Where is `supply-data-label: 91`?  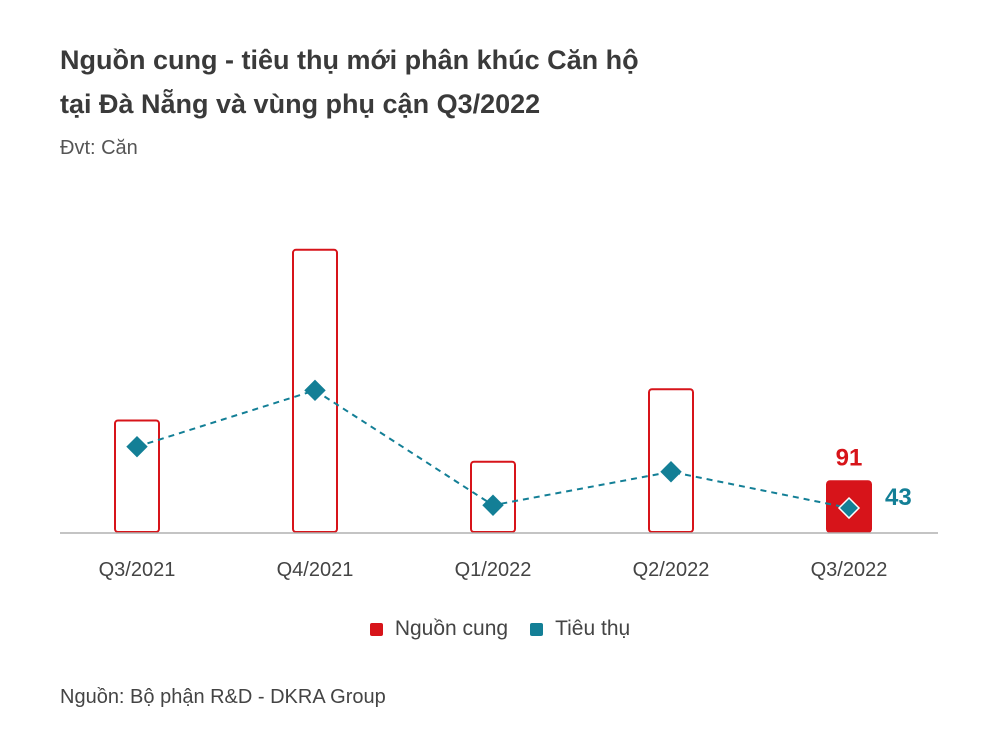
supply-data-label: 91 is located at coordinates (849, 457).